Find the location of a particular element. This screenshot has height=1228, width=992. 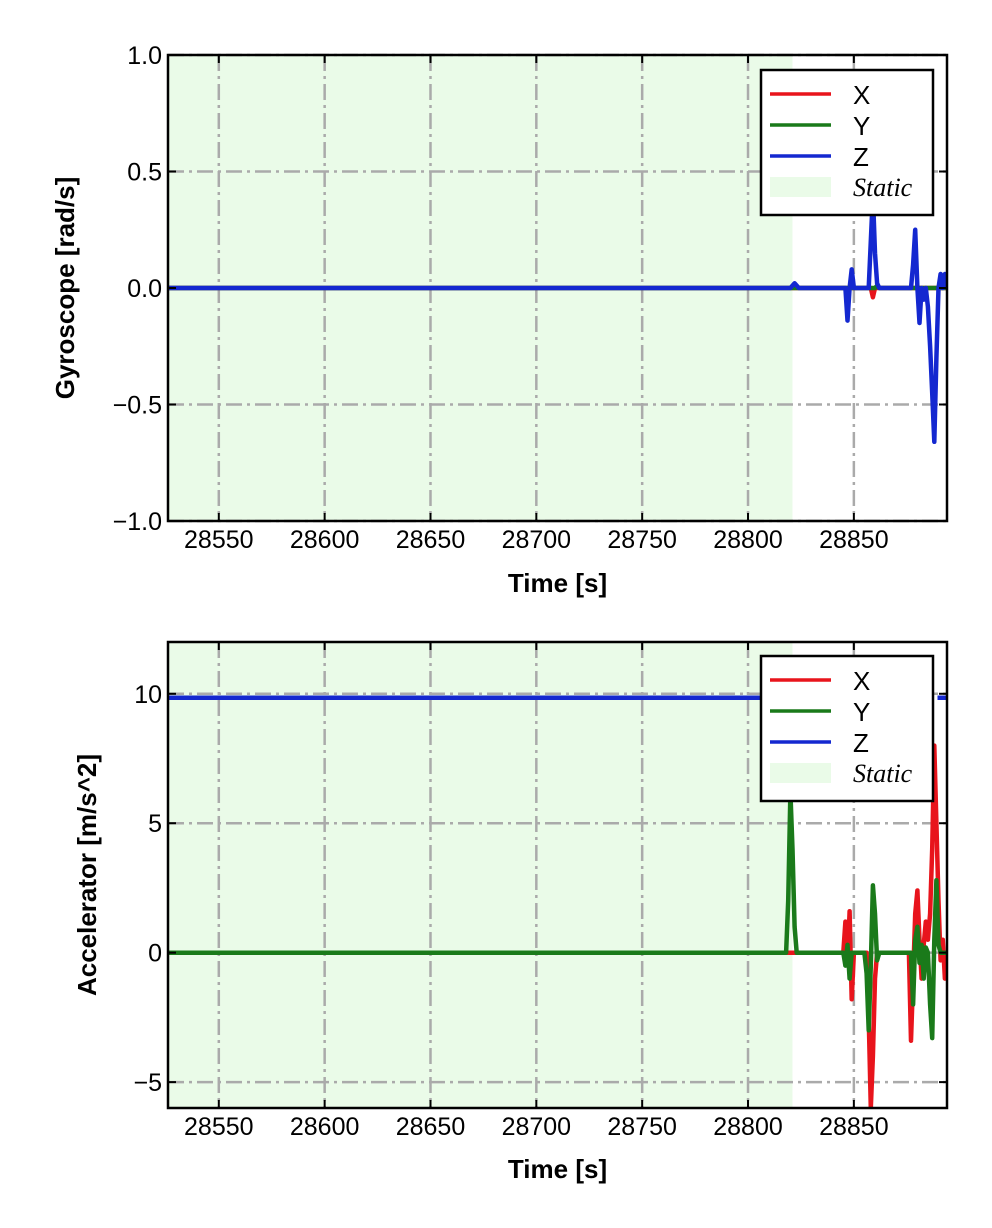

y-tick-label: 1.0 is located at coordinates (144, 56).